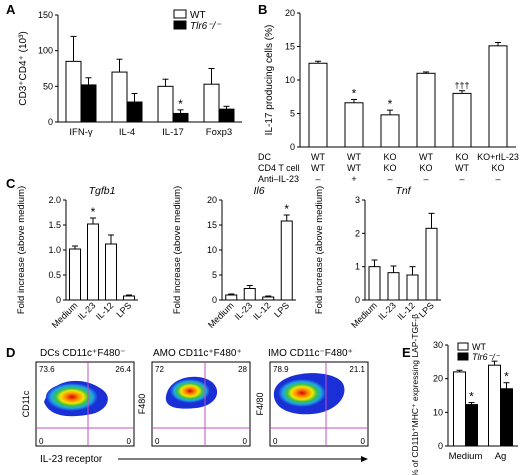  I want to click on flow-plot-2-title: AMO CD11c⁺F480⁺, so click(197, 353).